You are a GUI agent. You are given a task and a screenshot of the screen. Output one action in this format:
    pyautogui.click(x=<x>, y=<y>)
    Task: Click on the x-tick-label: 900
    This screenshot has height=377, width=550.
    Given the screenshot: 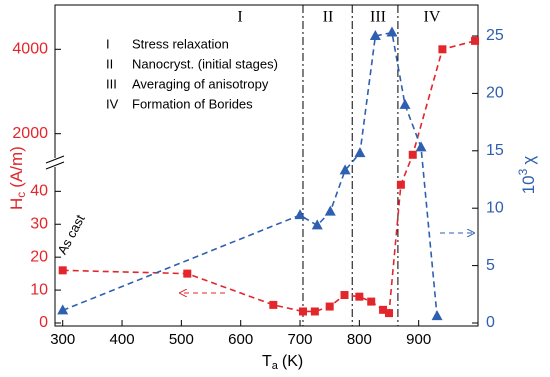 What is the action you would take?
    pyautogui.click(x=418, y=339)
    